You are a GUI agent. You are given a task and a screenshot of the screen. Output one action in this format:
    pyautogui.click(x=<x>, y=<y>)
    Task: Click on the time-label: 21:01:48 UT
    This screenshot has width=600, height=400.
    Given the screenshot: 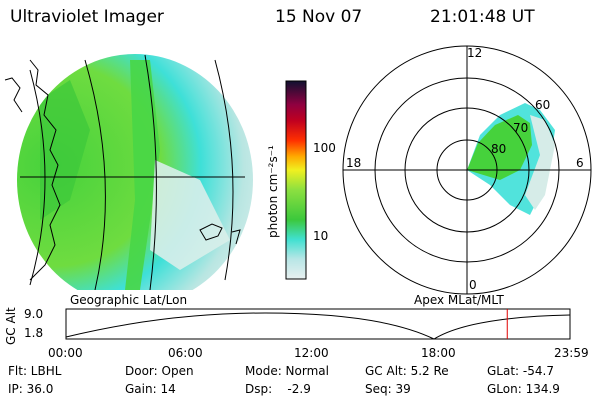 What is the action you would take?
    pyautogui.click(x=482, y=17)
    